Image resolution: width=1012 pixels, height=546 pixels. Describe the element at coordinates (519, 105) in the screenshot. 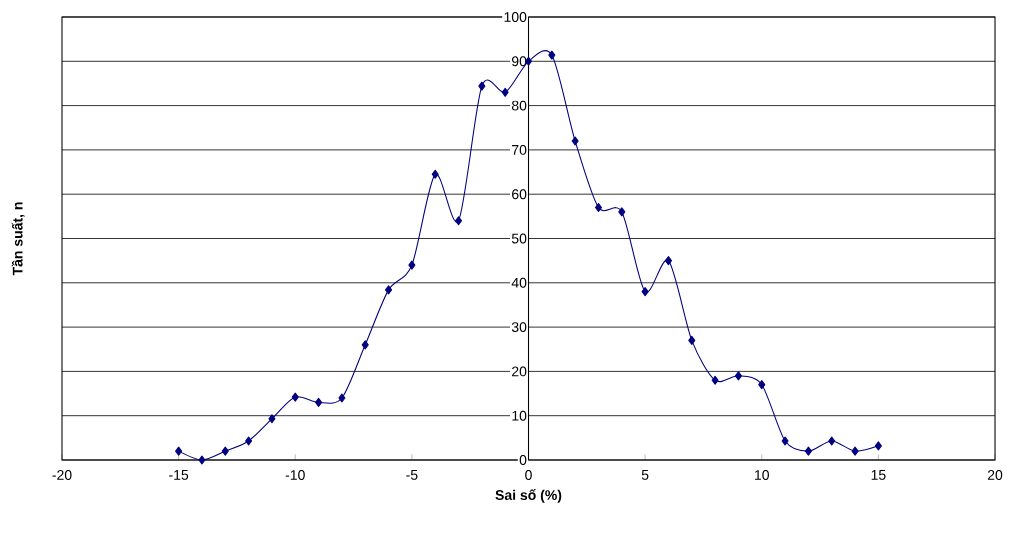

I see `y-tick-label: 80` at that location.